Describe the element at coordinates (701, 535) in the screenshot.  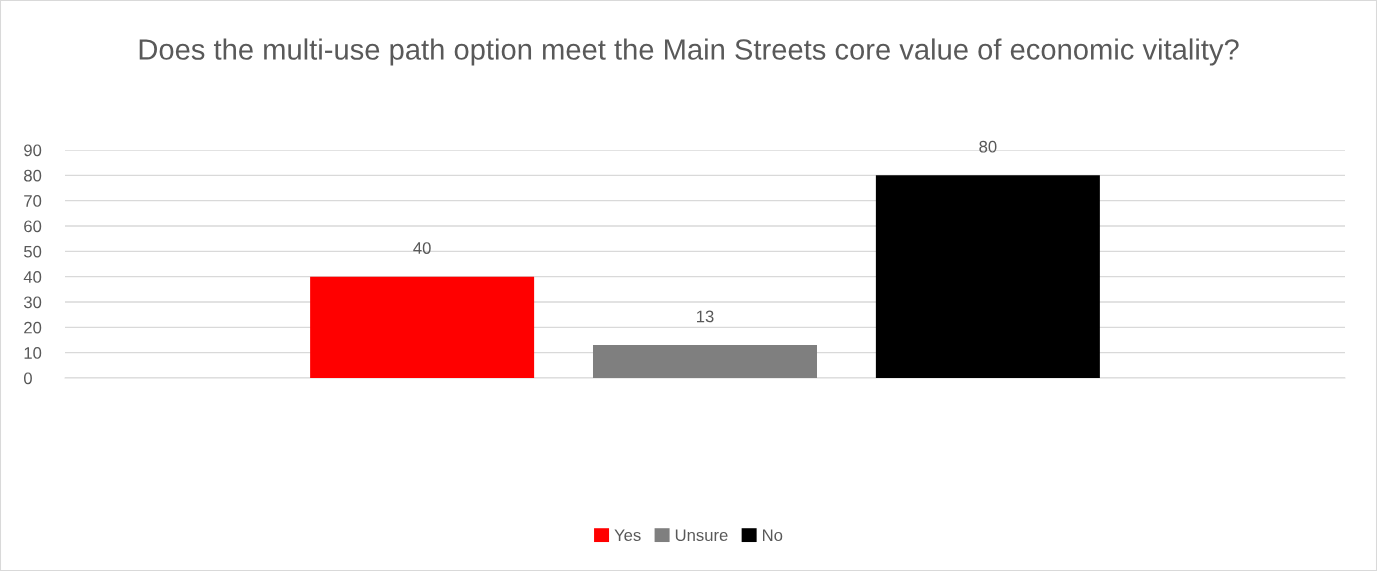
I see `legend-label: Unsure` at that location.